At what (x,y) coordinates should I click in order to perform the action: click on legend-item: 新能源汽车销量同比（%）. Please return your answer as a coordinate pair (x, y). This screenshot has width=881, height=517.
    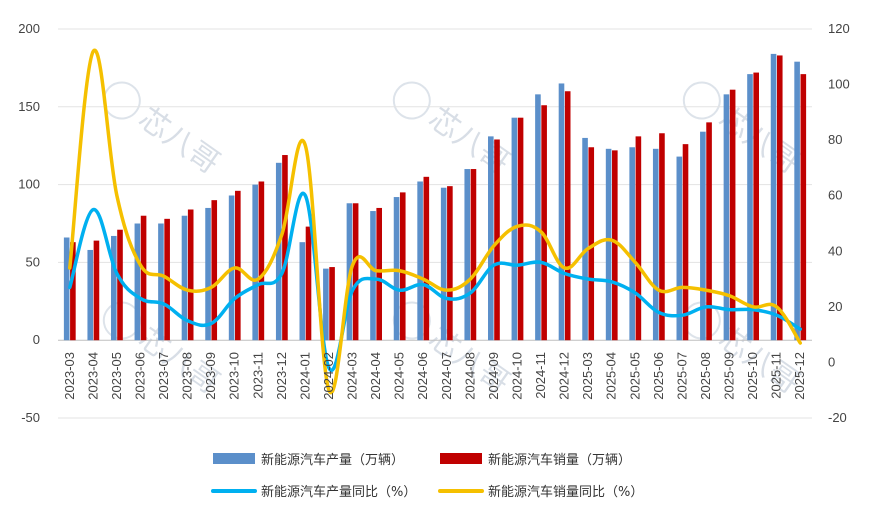
    Looking at the image, I should click on (540, 492).